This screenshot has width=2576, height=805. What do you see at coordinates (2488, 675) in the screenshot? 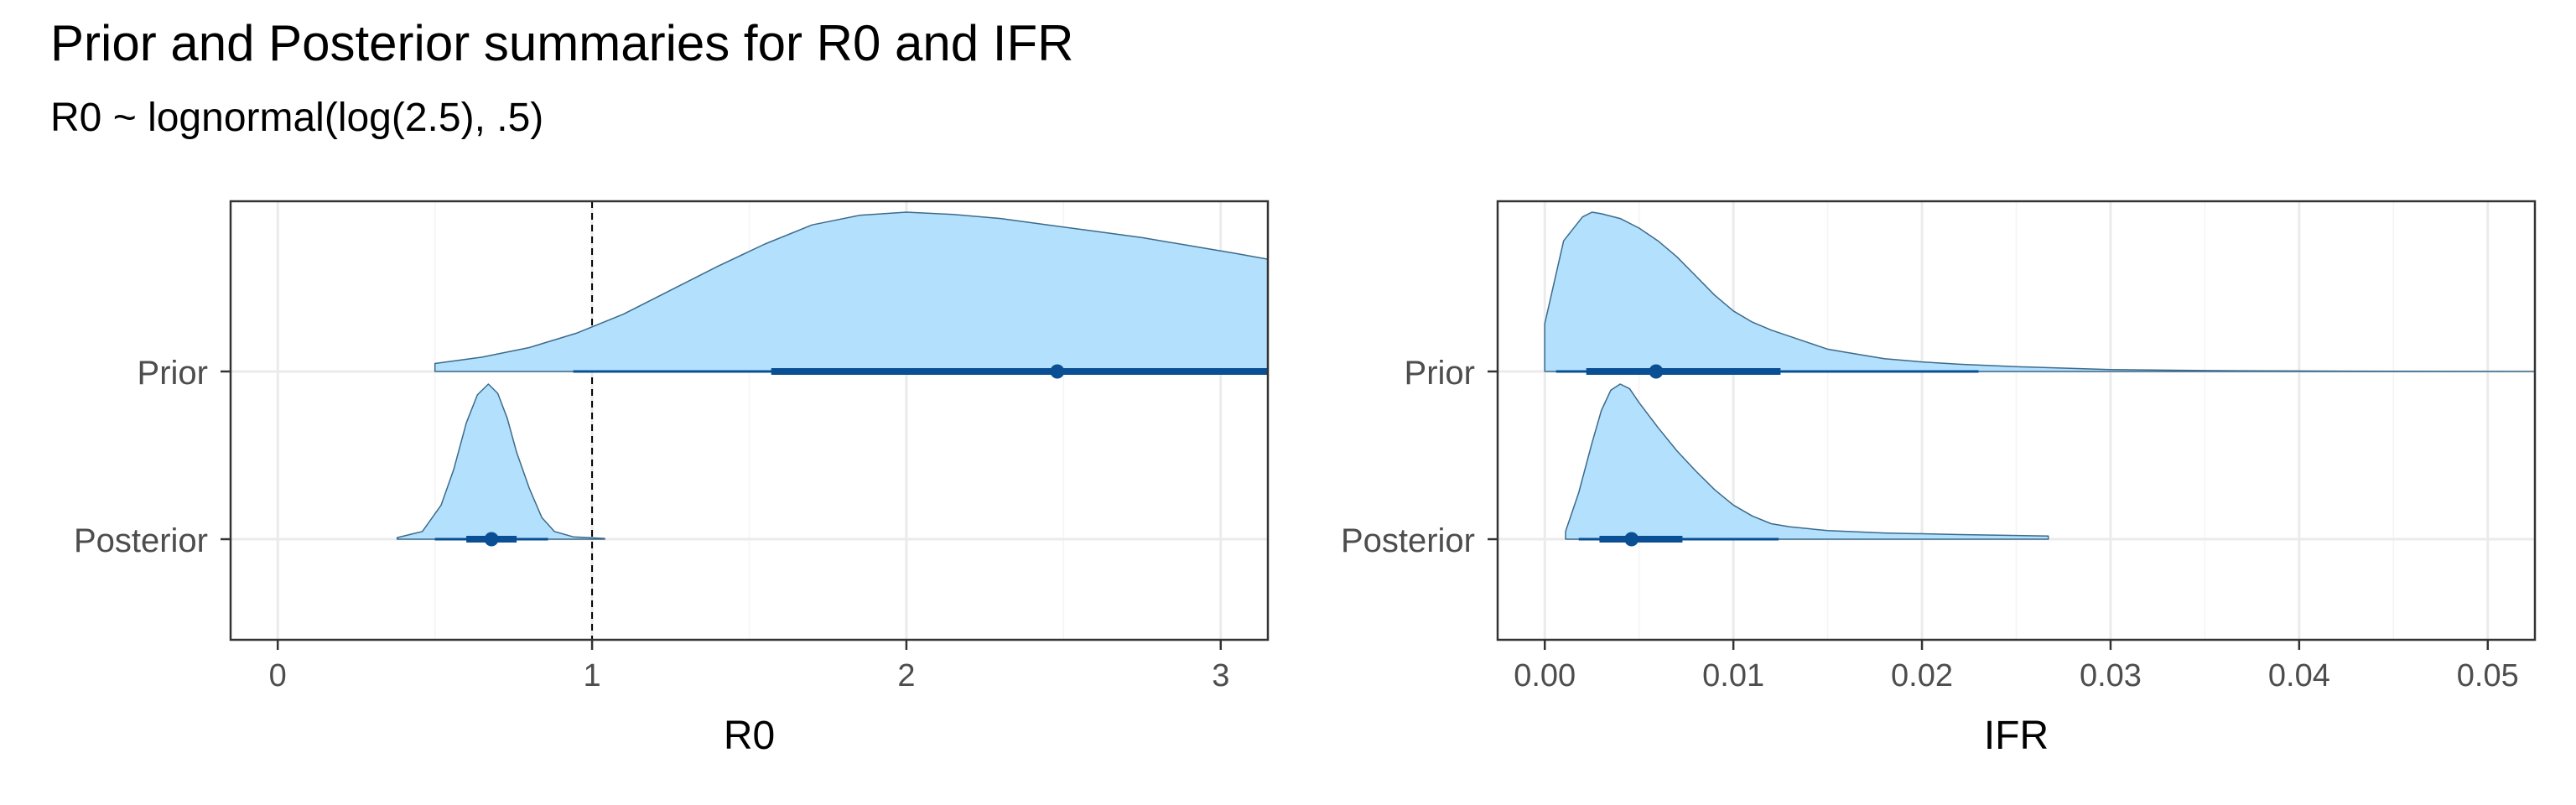
I see `x-tick-label: 0.05` at bounding box center [2488, 675].